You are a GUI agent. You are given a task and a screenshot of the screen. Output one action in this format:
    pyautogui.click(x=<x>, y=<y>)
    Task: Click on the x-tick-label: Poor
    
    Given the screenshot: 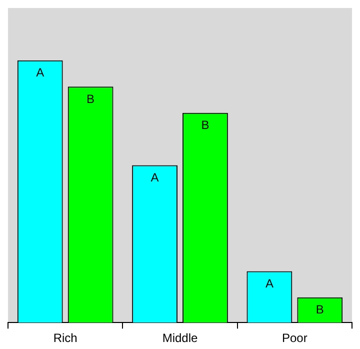 What is the action you would take?
    pyautogui.click(x=295, y=338)
    